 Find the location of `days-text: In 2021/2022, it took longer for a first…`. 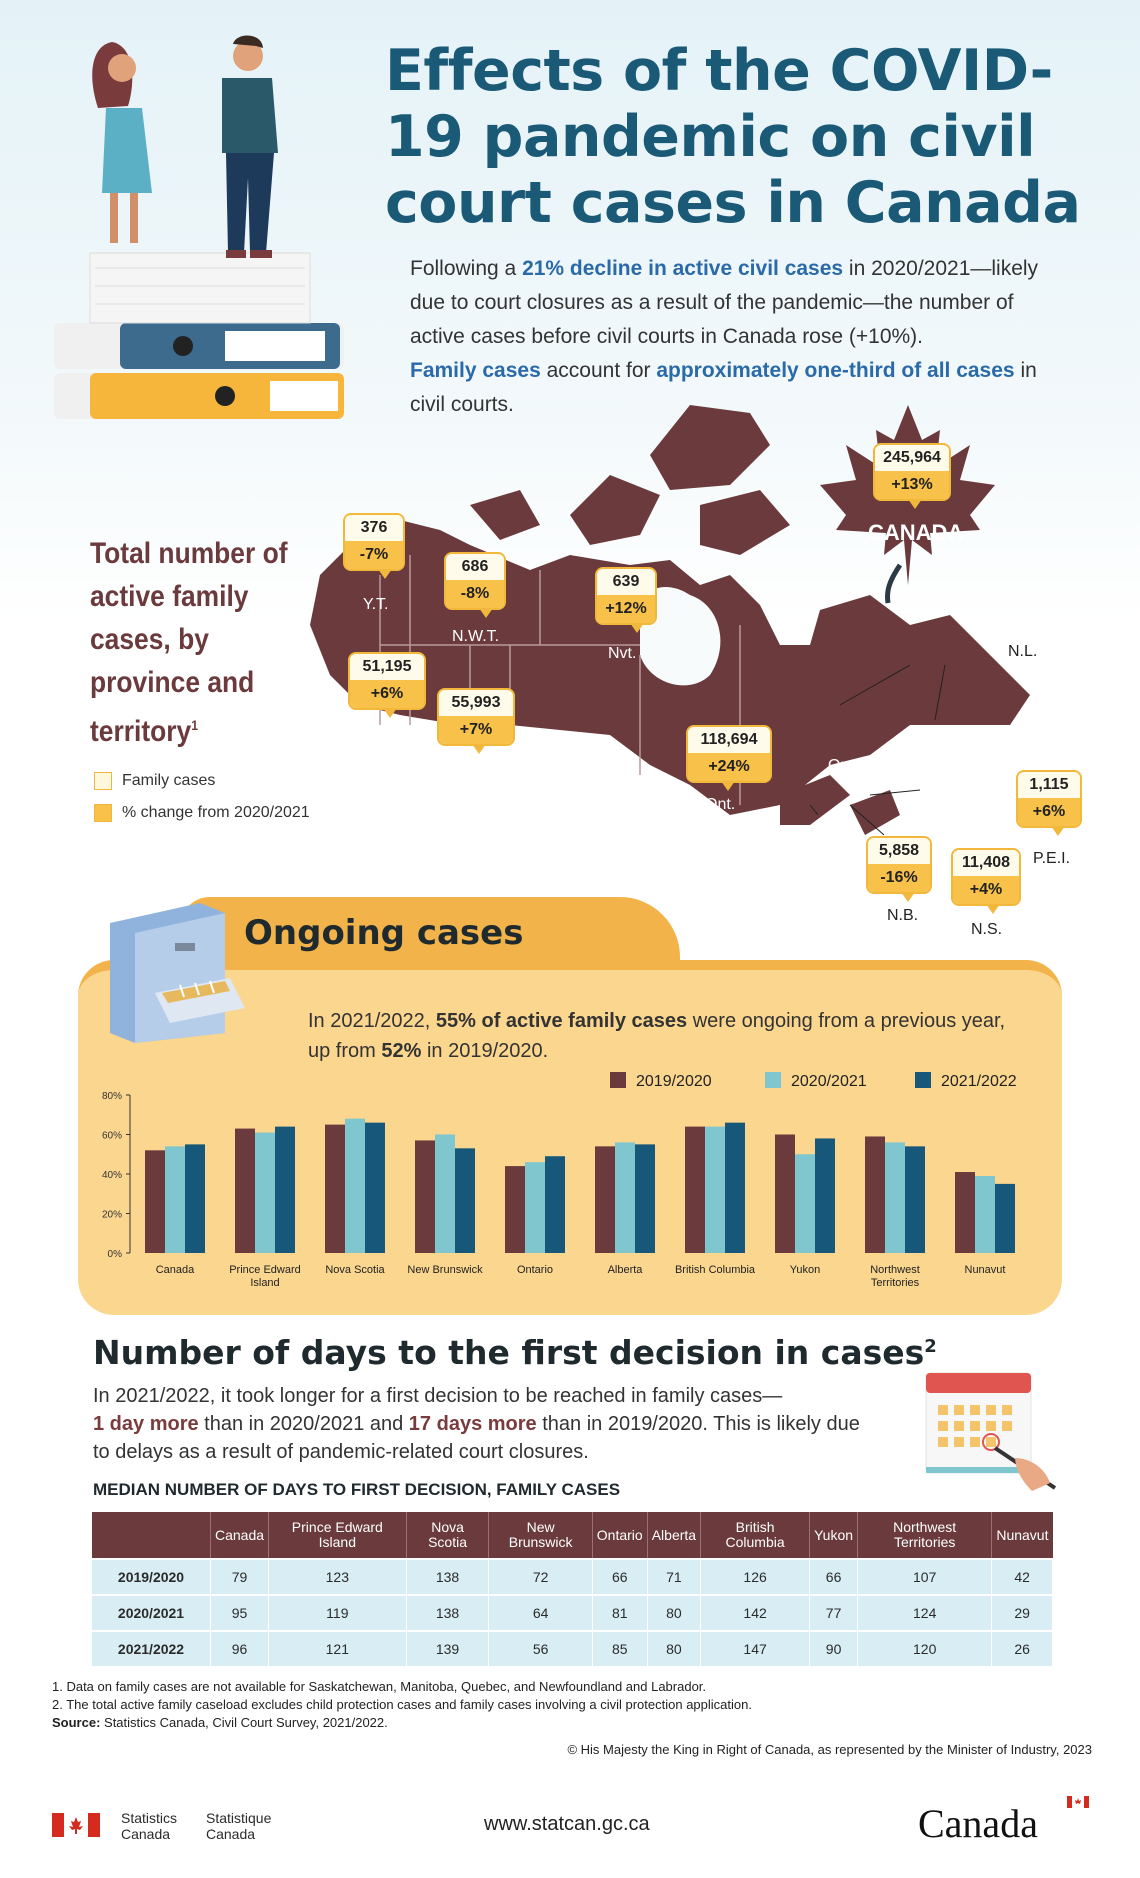

days-text: In 2021/2022, it took longer for a first… is located at coordinates (476, 1424).